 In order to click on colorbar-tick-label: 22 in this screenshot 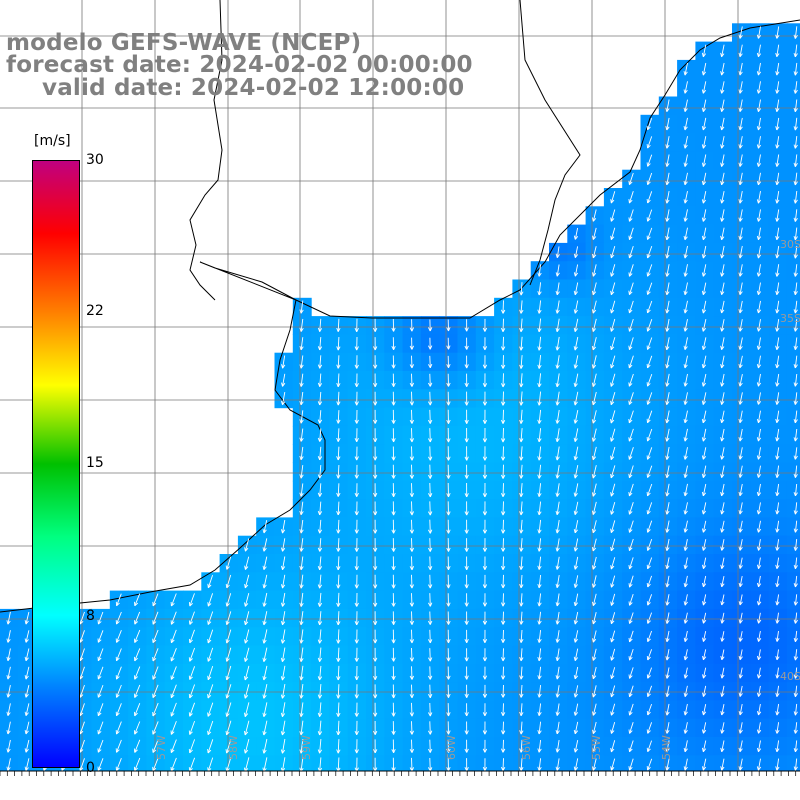, I will do `click(95, 311)`.